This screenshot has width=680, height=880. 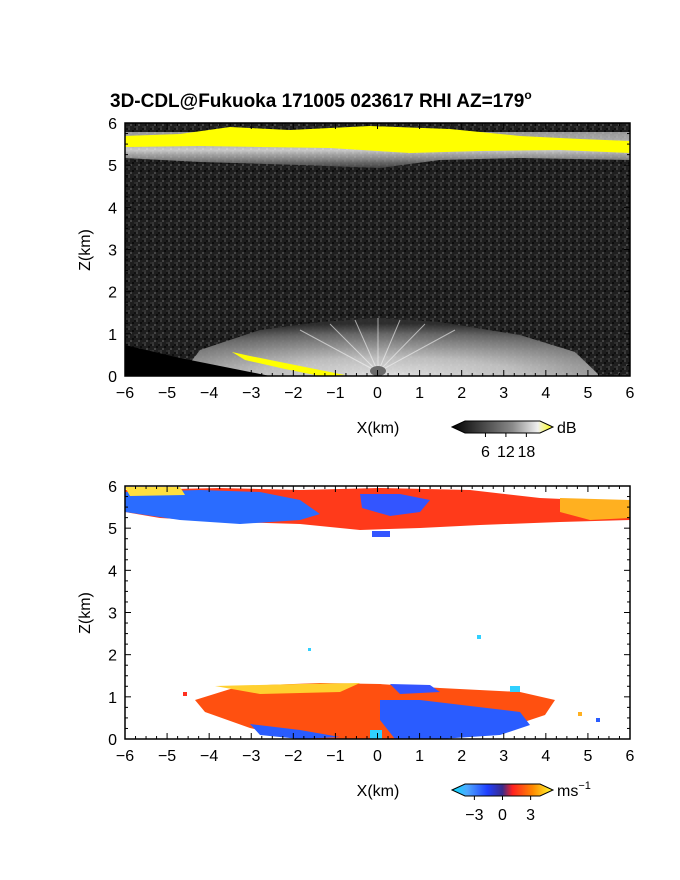 I want to click on boundary-layer-echo, so click(x=390, y=347).